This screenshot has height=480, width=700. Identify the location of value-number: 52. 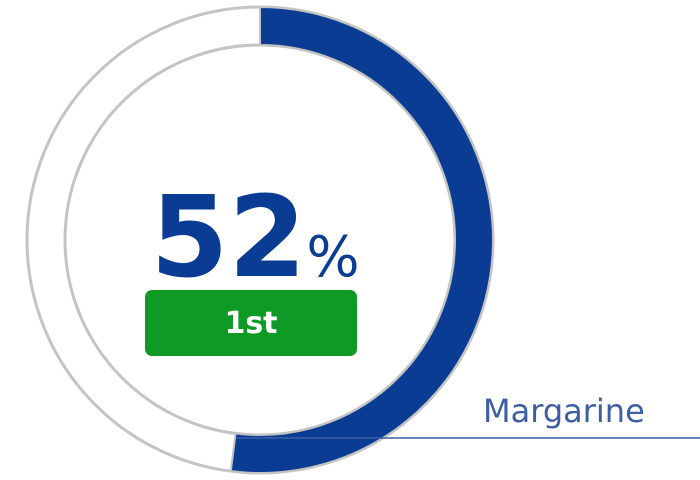
(228, 238).